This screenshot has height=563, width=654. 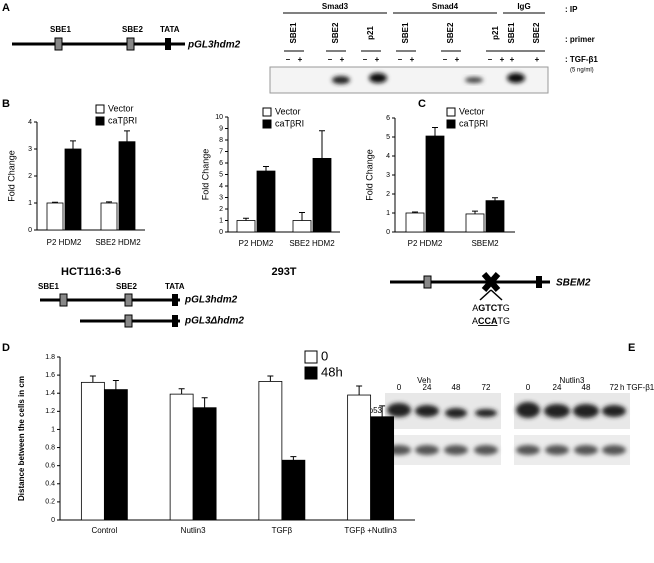 I want to click on y-tick-label: 9, so click(x=221, y=128).